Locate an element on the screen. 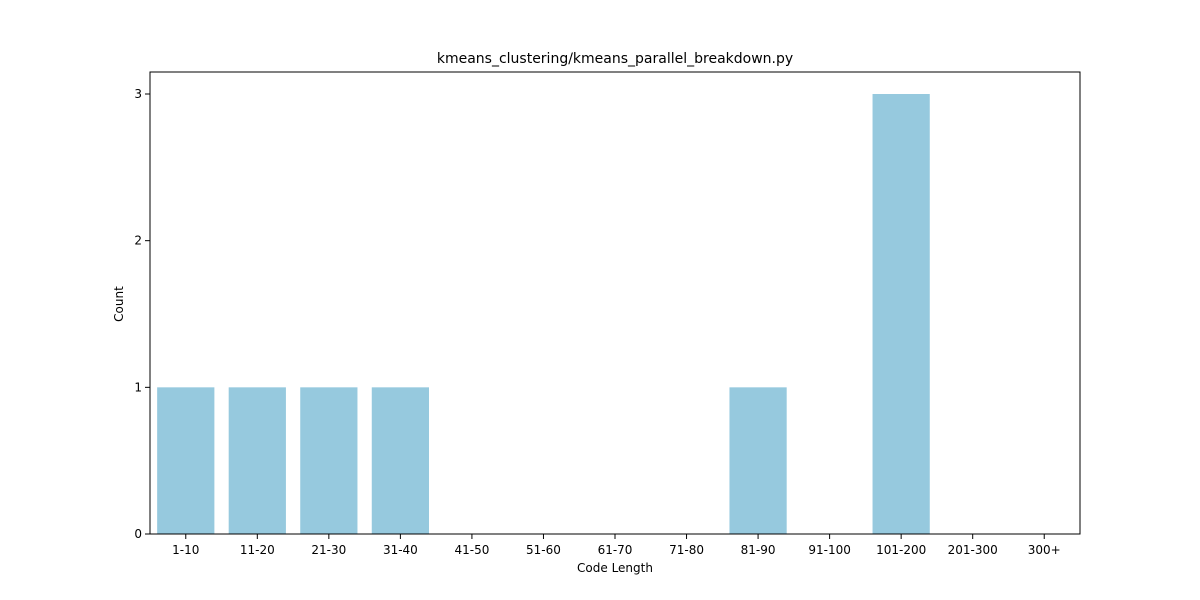 This screenshot has width=1200, height=600. y-axis: 0 1 2 3 is located at coordinates (142, 314).